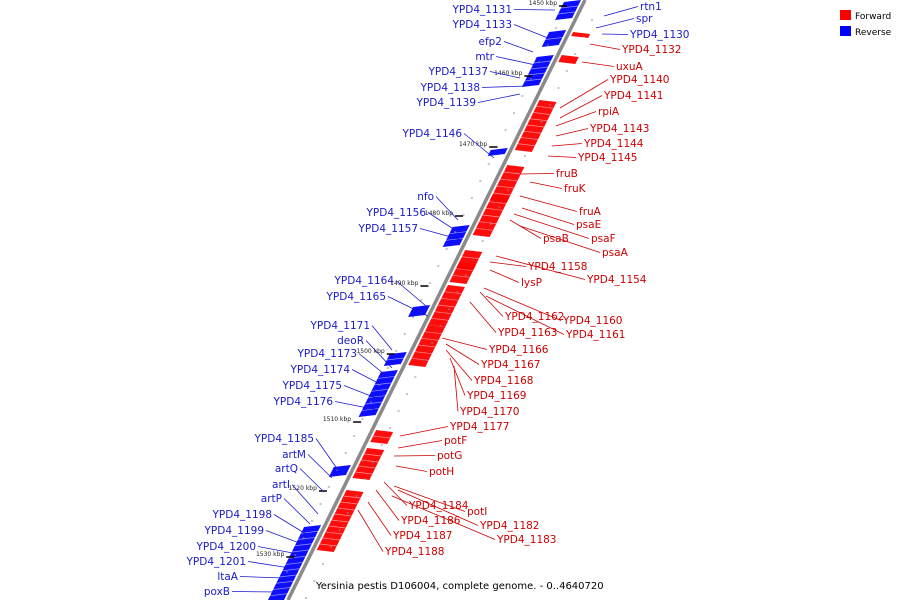 This screenshot has width=900, height=600. What do you see at coordinates (633, 96) in the screenshot?
I see `forward-gene-label: YPD4_1141` at bounding box center [633, 96].